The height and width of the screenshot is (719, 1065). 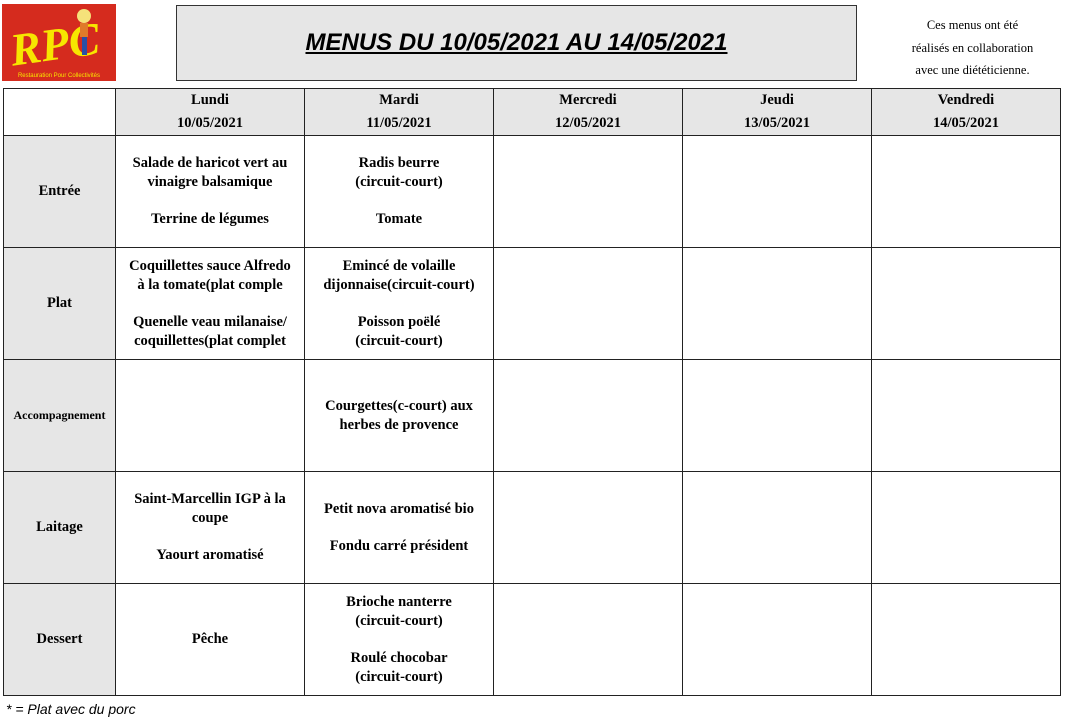 What do you see at coordinates (210, 112) in the screenshot?
I see `day-header-lundi: Lundi 10/05/2021` at bounding box center [210, 112].